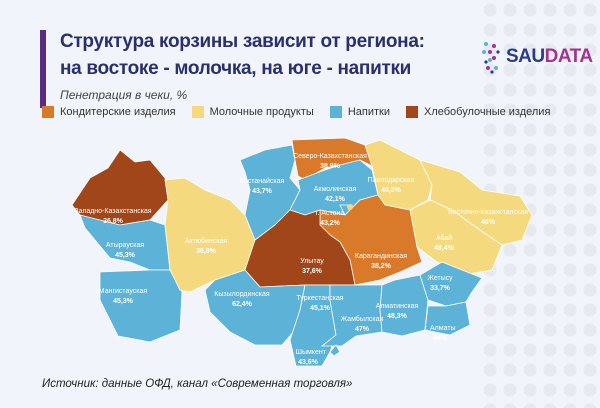  What do you see at coordinates (123, 291) in the screenshot?
I see `region-name-label: Мангистауская` at bounding box center [123, 291].